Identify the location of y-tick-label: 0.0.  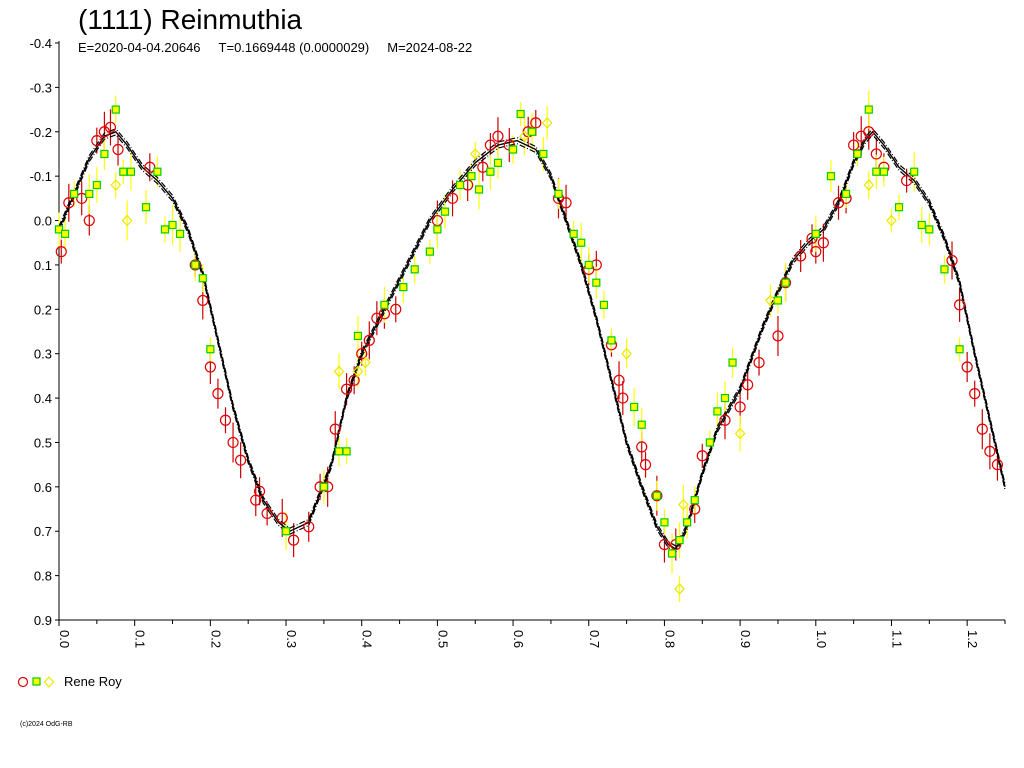
(43, 221).